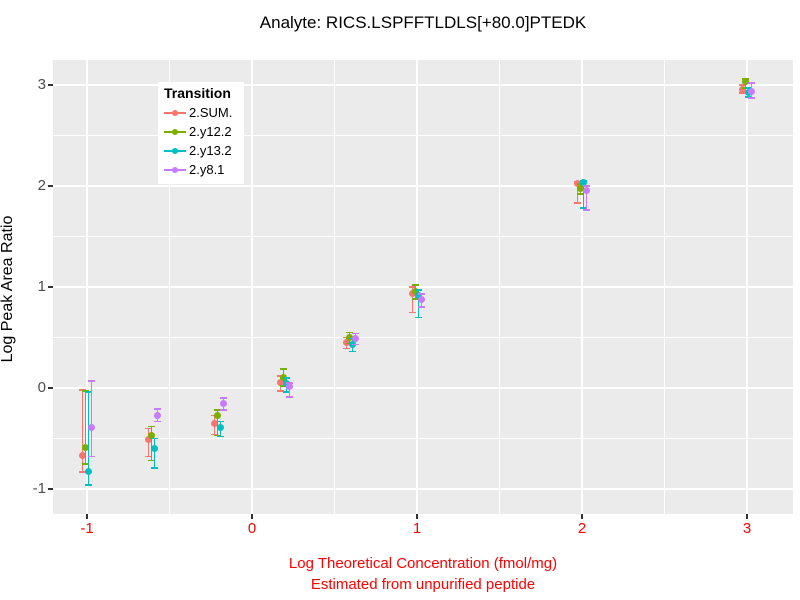  I want to click on legend: Transition 2.SUM. 2.y12.2 2.y13.2 2.y8.1, so click(201, 133).